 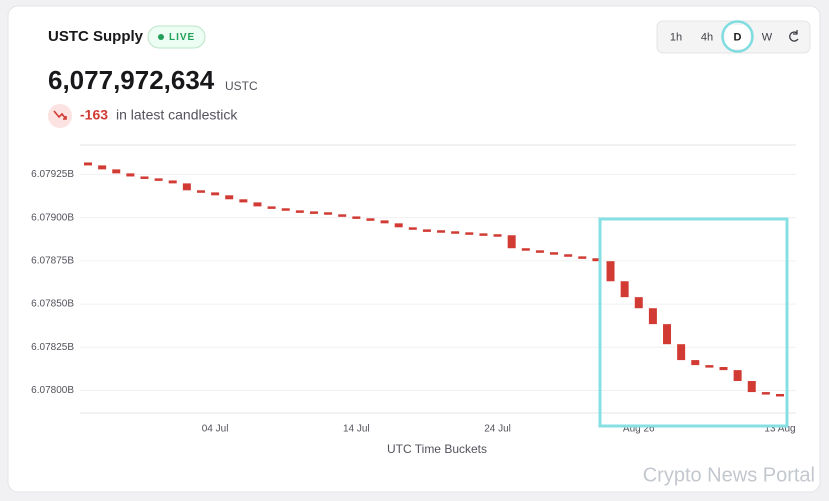 I want to click on y-tick-label: 6.07925B, so click(x=52, y=174).